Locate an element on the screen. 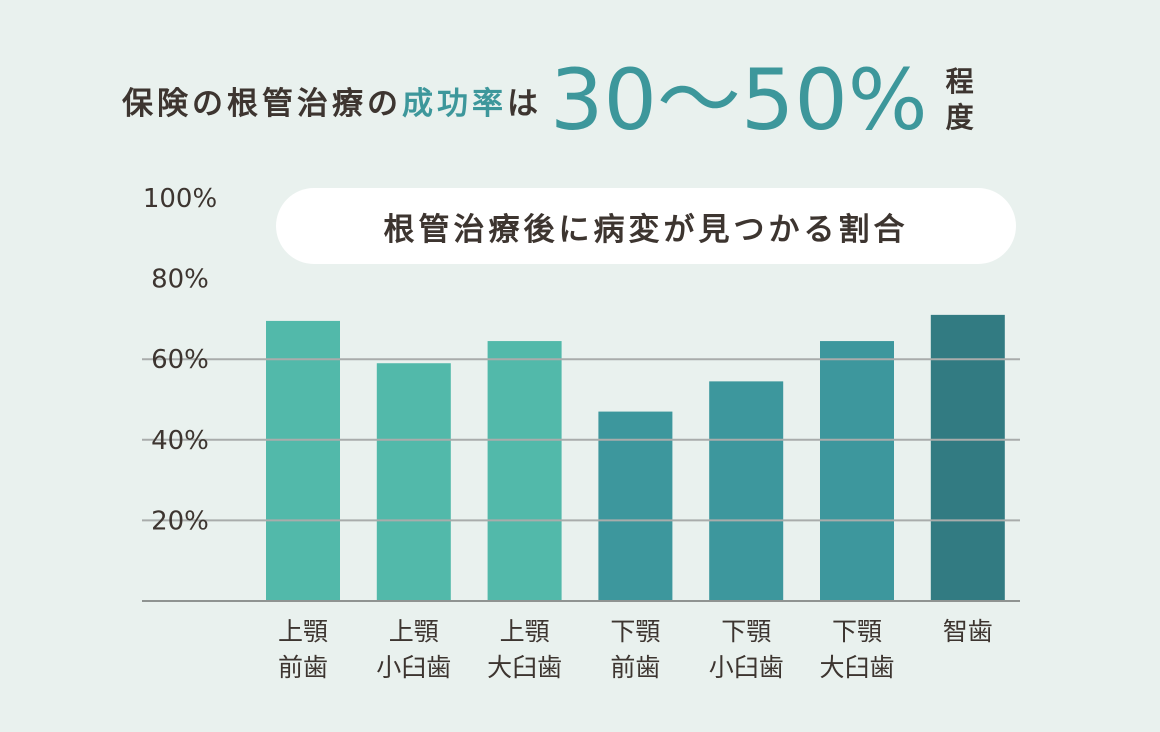 Image resolution: width=1160 pixels, height=732 pixels. headline-range: 30〜50% is located at coordinates (739, 100).